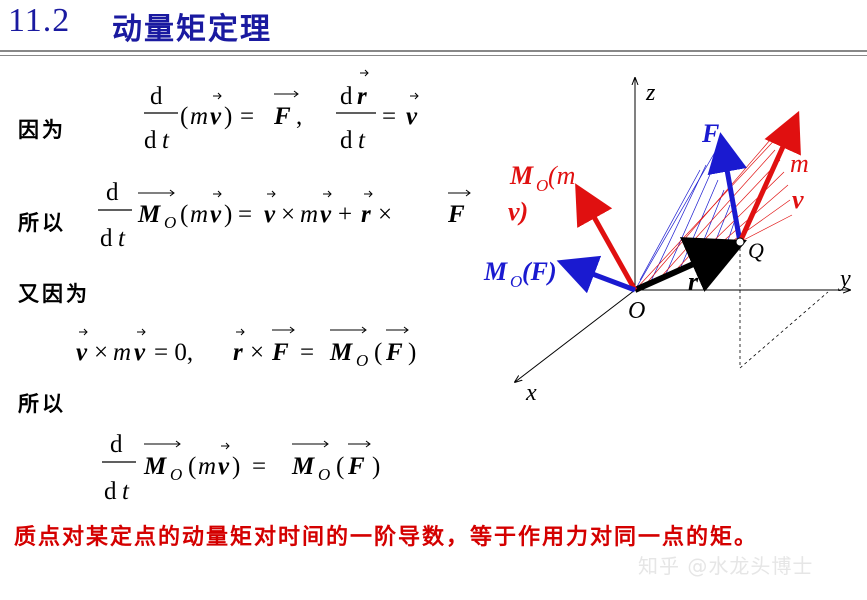 Image resolution: width=867 pixels, height=600 pixels. What do you see at coordinates (740, 242) in the screenshot?
I see `point-q-dot` at bounding box center [740, 242].